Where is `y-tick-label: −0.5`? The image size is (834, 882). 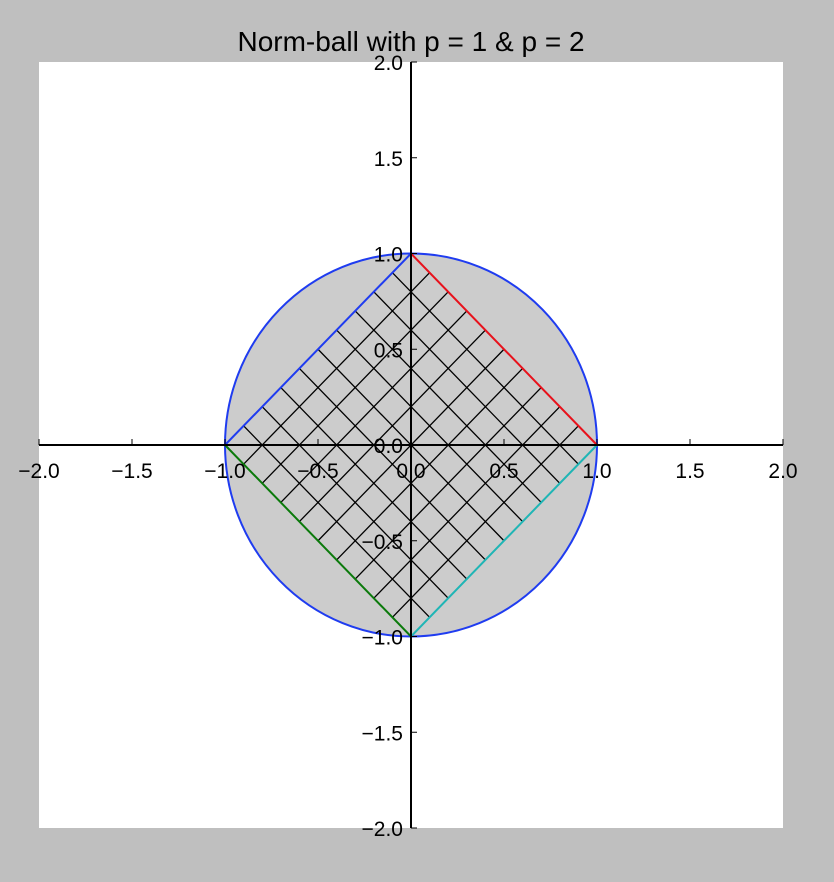 y-tick-label: −0.5 is located at coordinates (382, 542).